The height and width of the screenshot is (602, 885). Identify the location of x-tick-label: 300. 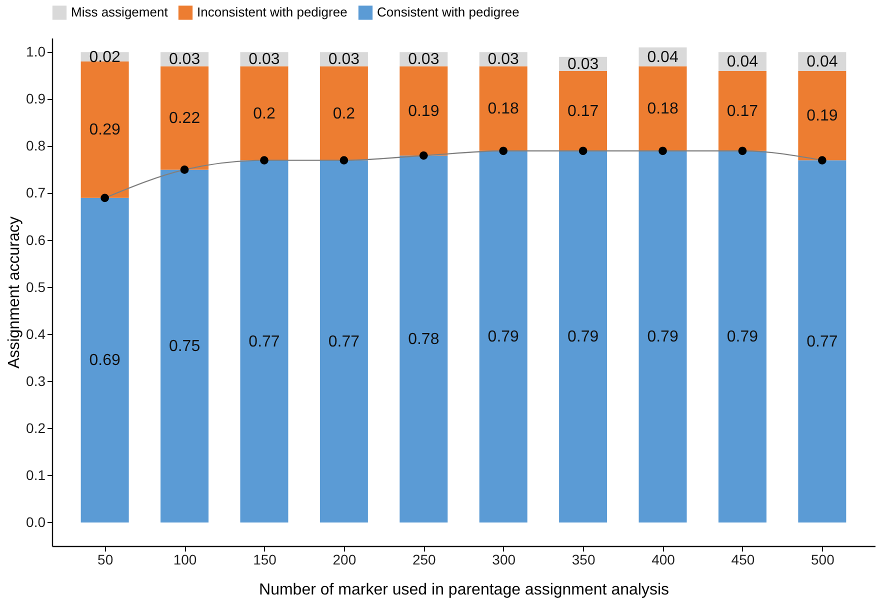
(504, 560).